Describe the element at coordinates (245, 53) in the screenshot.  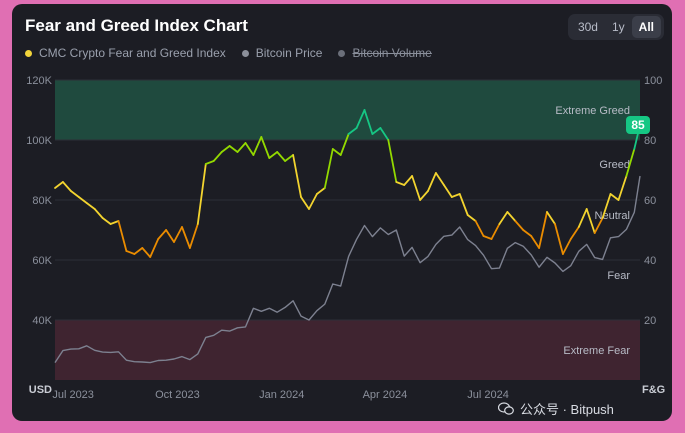
I see `legend-dot-bitcoin-price` at that location.